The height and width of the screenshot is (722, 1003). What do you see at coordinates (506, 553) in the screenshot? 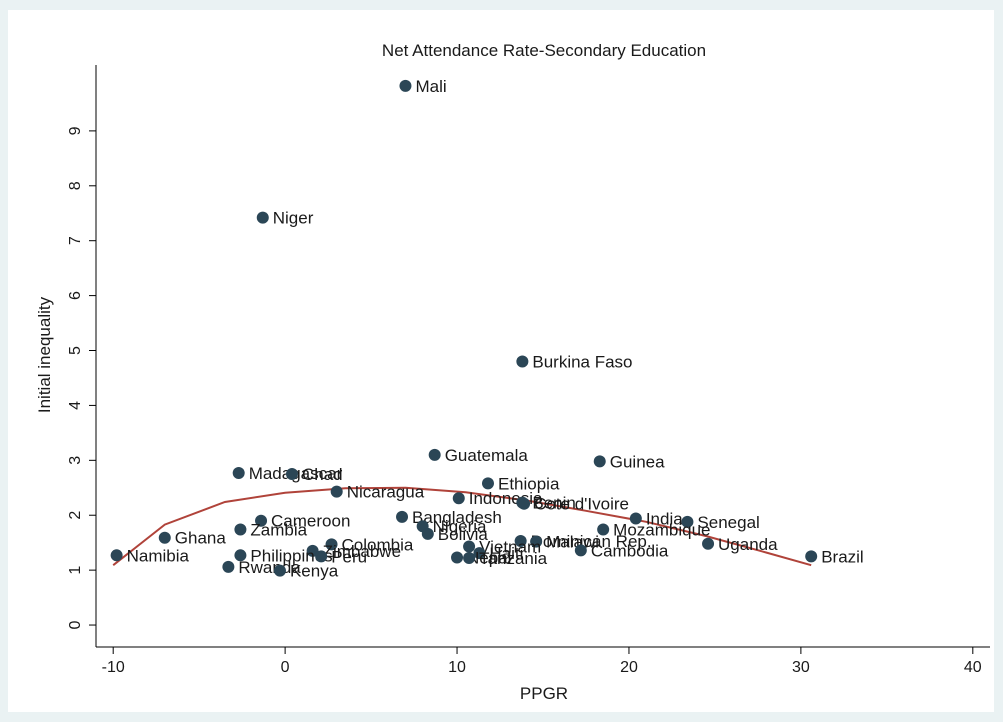
I see `point-label: Haiti` at bounding box center [506, 553].